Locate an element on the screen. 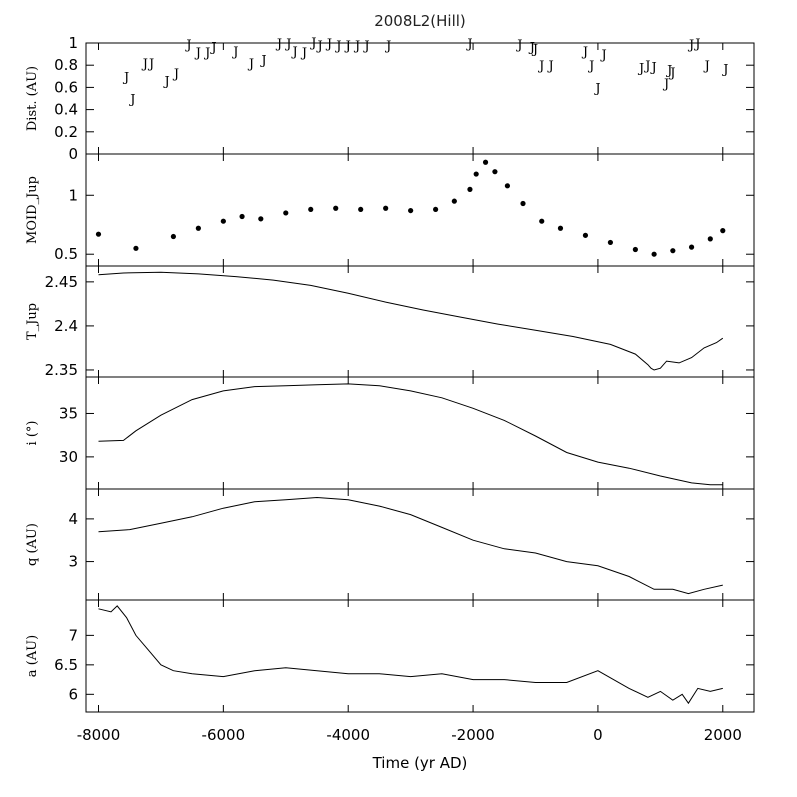 This screenshot has height=797, width=797. y-tick-label-incl: 35 is located at coordinates (68, 413).